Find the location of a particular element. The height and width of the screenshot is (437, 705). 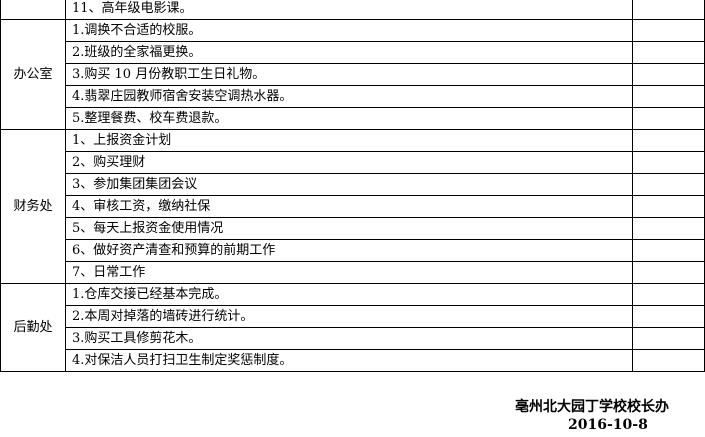

item-cell: 1.调换不合适的校服。 is located at coordinates (349, 30).